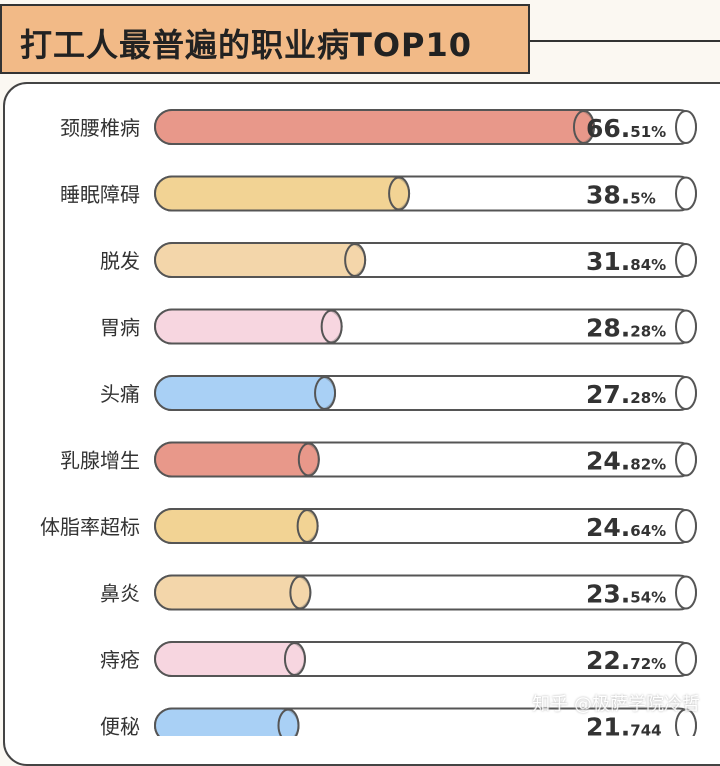 This screenshot has width=720, height=766. Describe the element at coordinates (120, 394) in the screenshot. I see `category-label: 头痛` at that location.